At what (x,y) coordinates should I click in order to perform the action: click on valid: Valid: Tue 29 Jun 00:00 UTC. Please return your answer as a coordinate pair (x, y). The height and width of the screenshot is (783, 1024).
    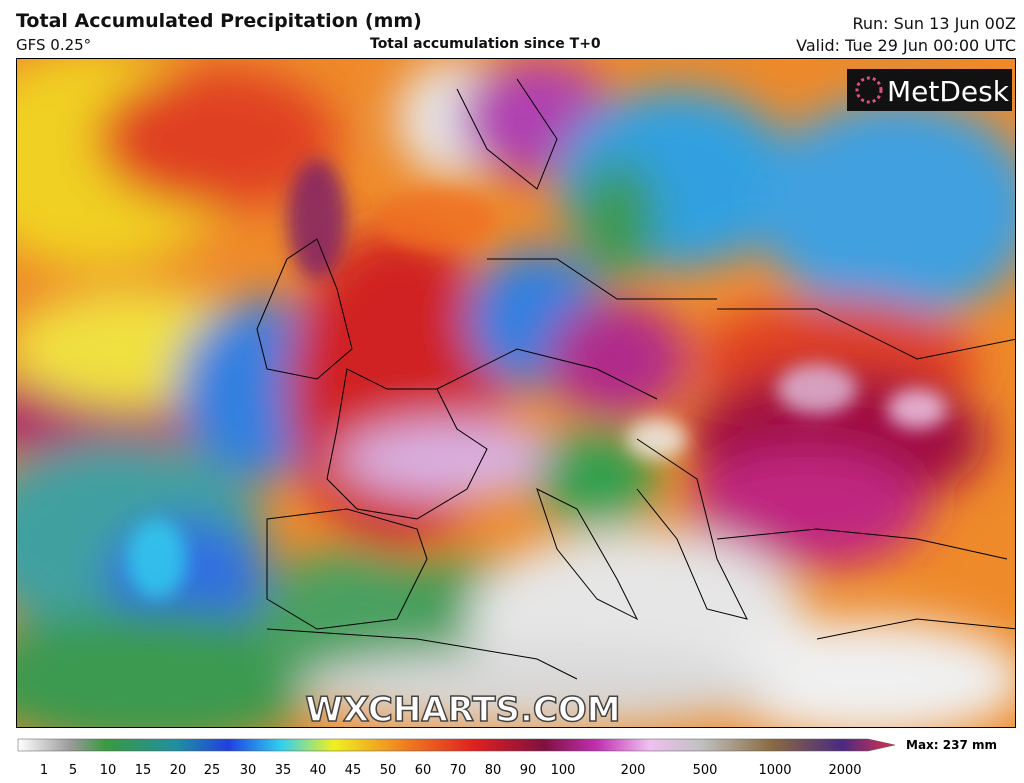
    Looking at the image, I should click on (906, 45).